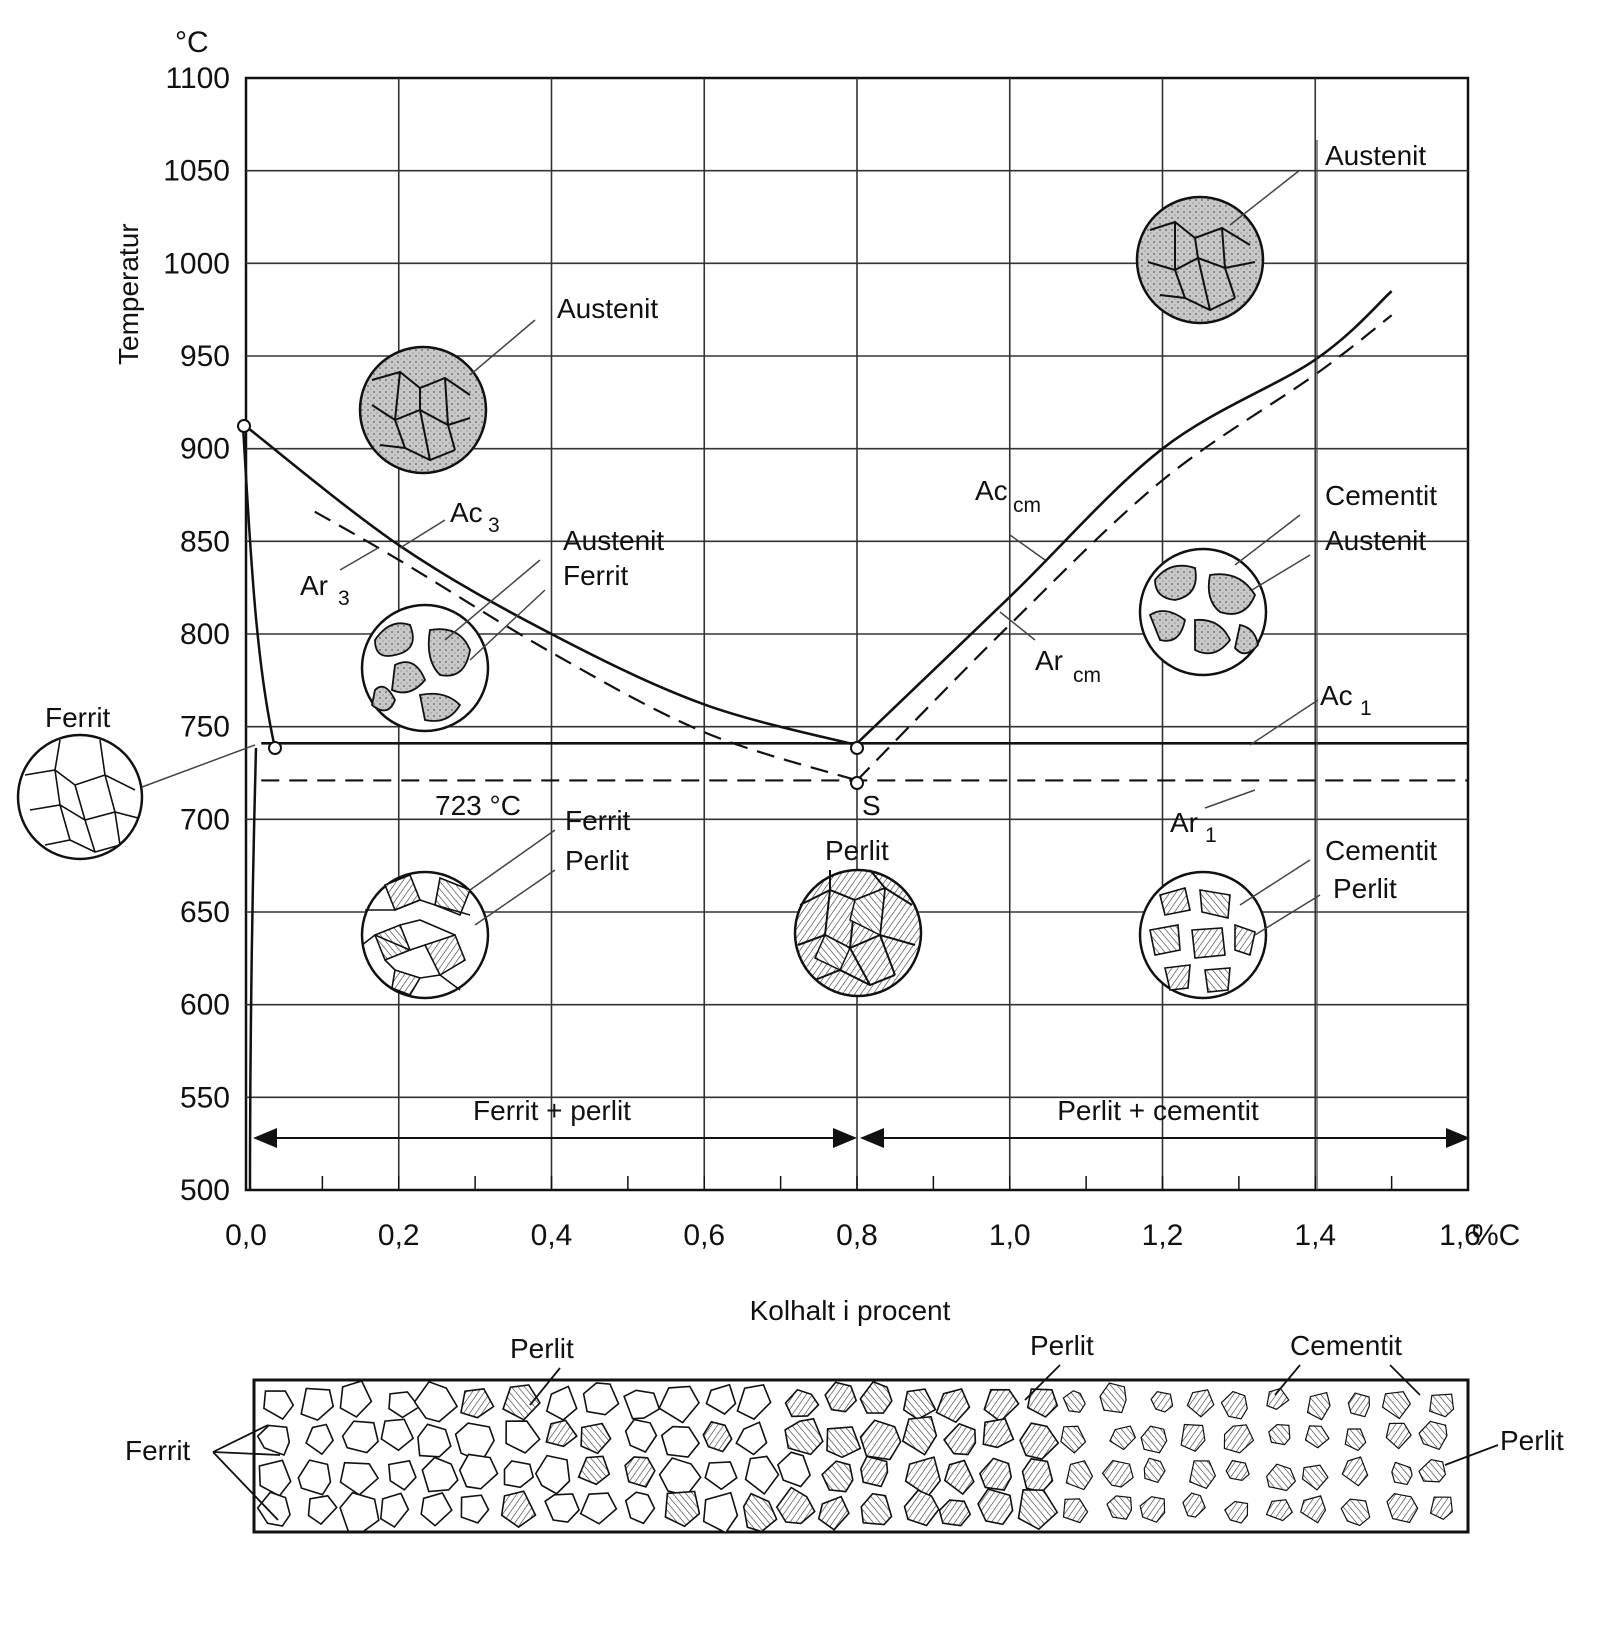 Image resolution: width=1600 pixels, height=1632 pixels. Describe the element at coordinates (1010, 1235) in the screenshot. I see `x-tick-label: 1,0` at that location.